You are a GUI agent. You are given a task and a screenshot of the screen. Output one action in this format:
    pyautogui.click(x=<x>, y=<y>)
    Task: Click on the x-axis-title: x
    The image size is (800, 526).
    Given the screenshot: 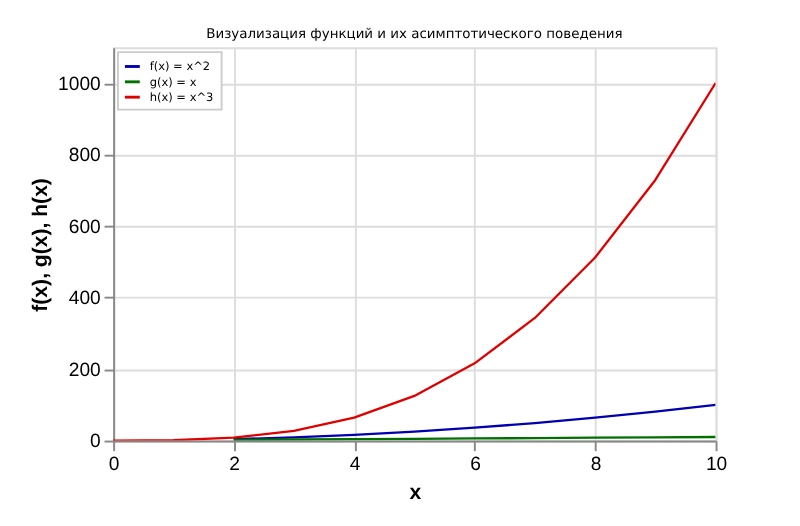 What is the action you would take?
    pyautogui.click(x=415, y=493)
    